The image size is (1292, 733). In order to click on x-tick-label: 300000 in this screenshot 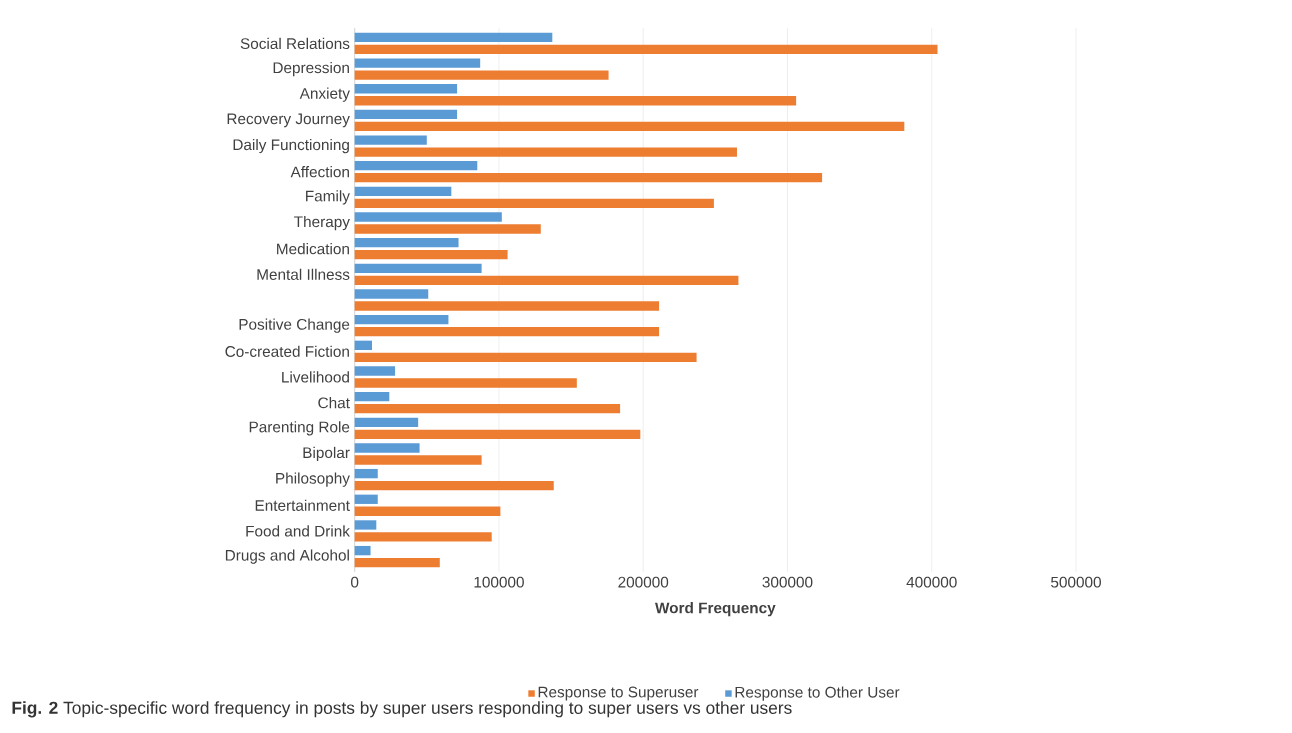, I will do `click(787, 582)`.